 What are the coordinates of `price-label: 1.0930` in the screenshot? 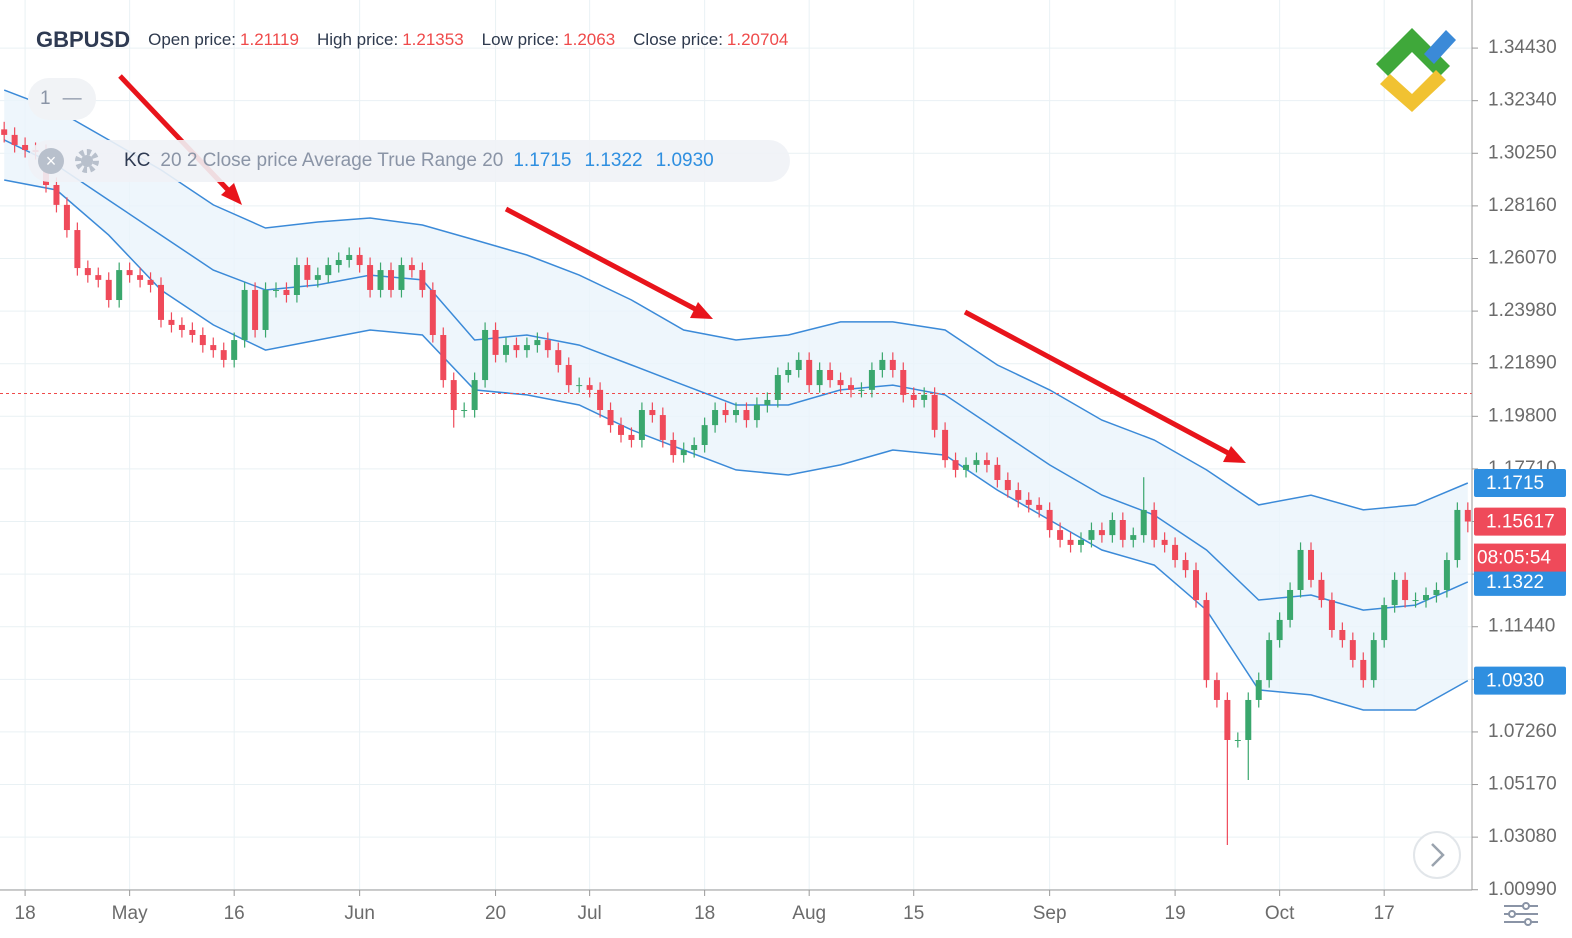 It's located at (1515, 681).